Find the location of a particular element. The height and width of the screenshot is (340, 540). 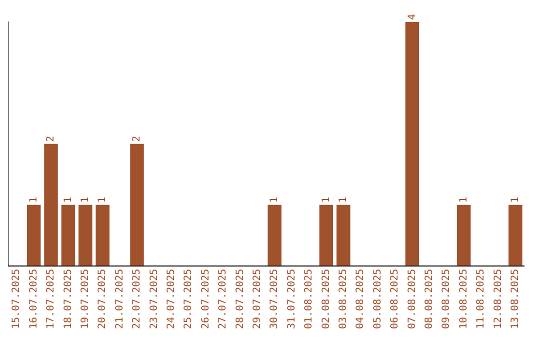

x-tick-label: 31.07.2025 is located at coordinates (292, 299).